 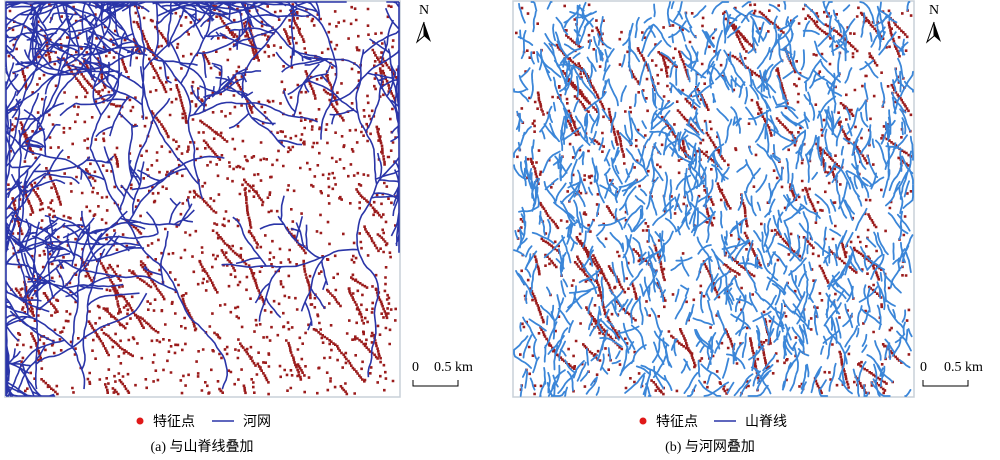 I want to click on caption: (a) 与山脊线叠加, so click(x=201, y=447).